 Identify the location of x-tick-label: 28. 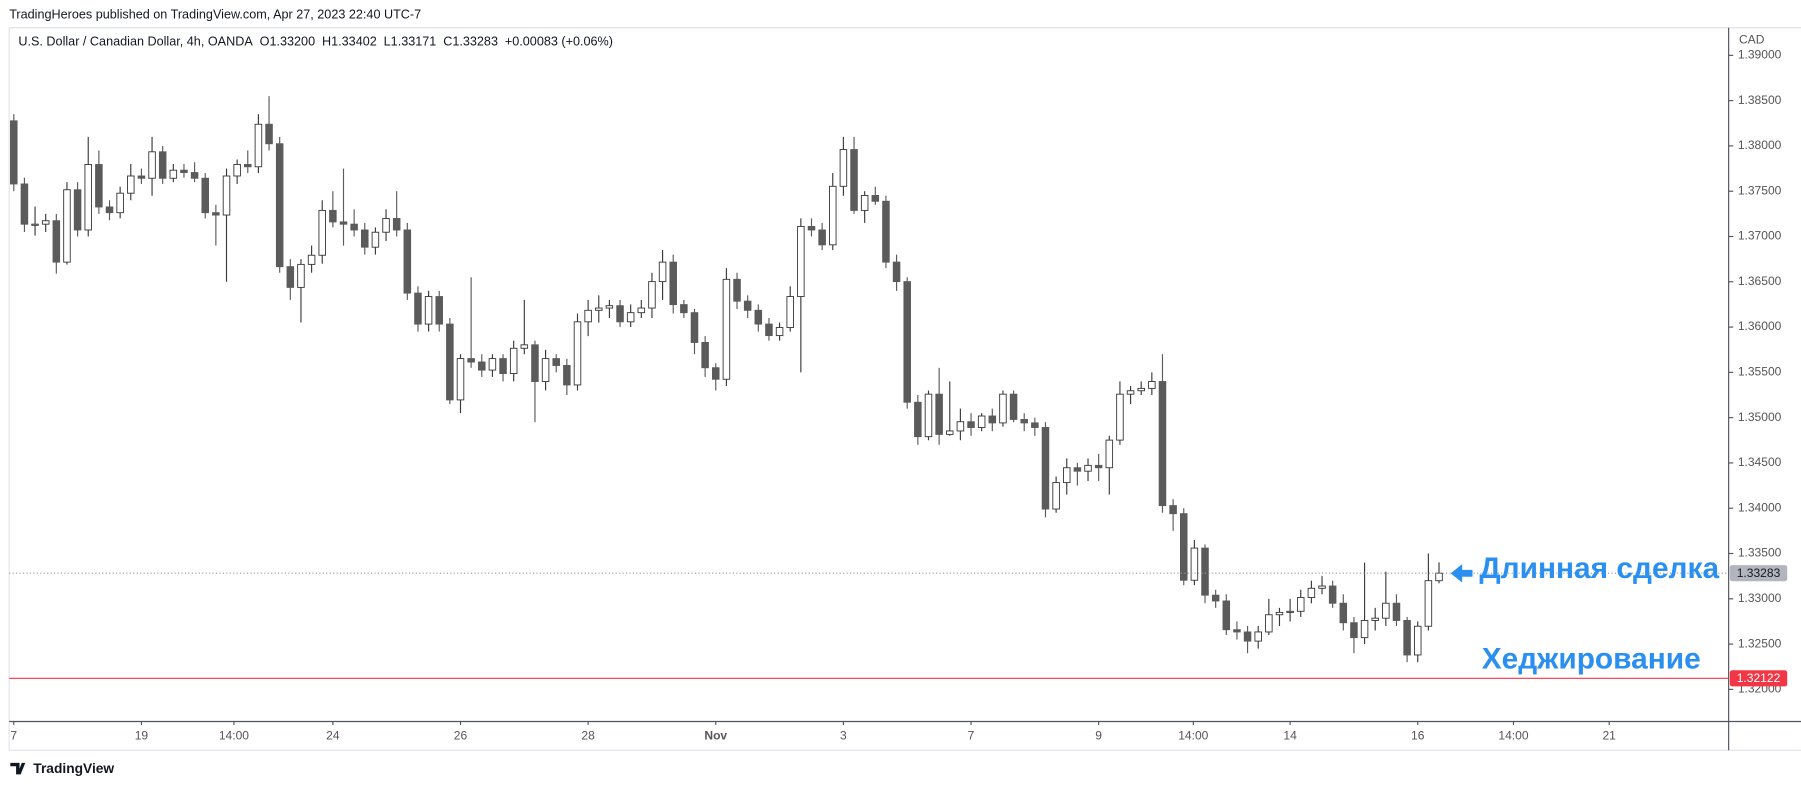
(588, 736).